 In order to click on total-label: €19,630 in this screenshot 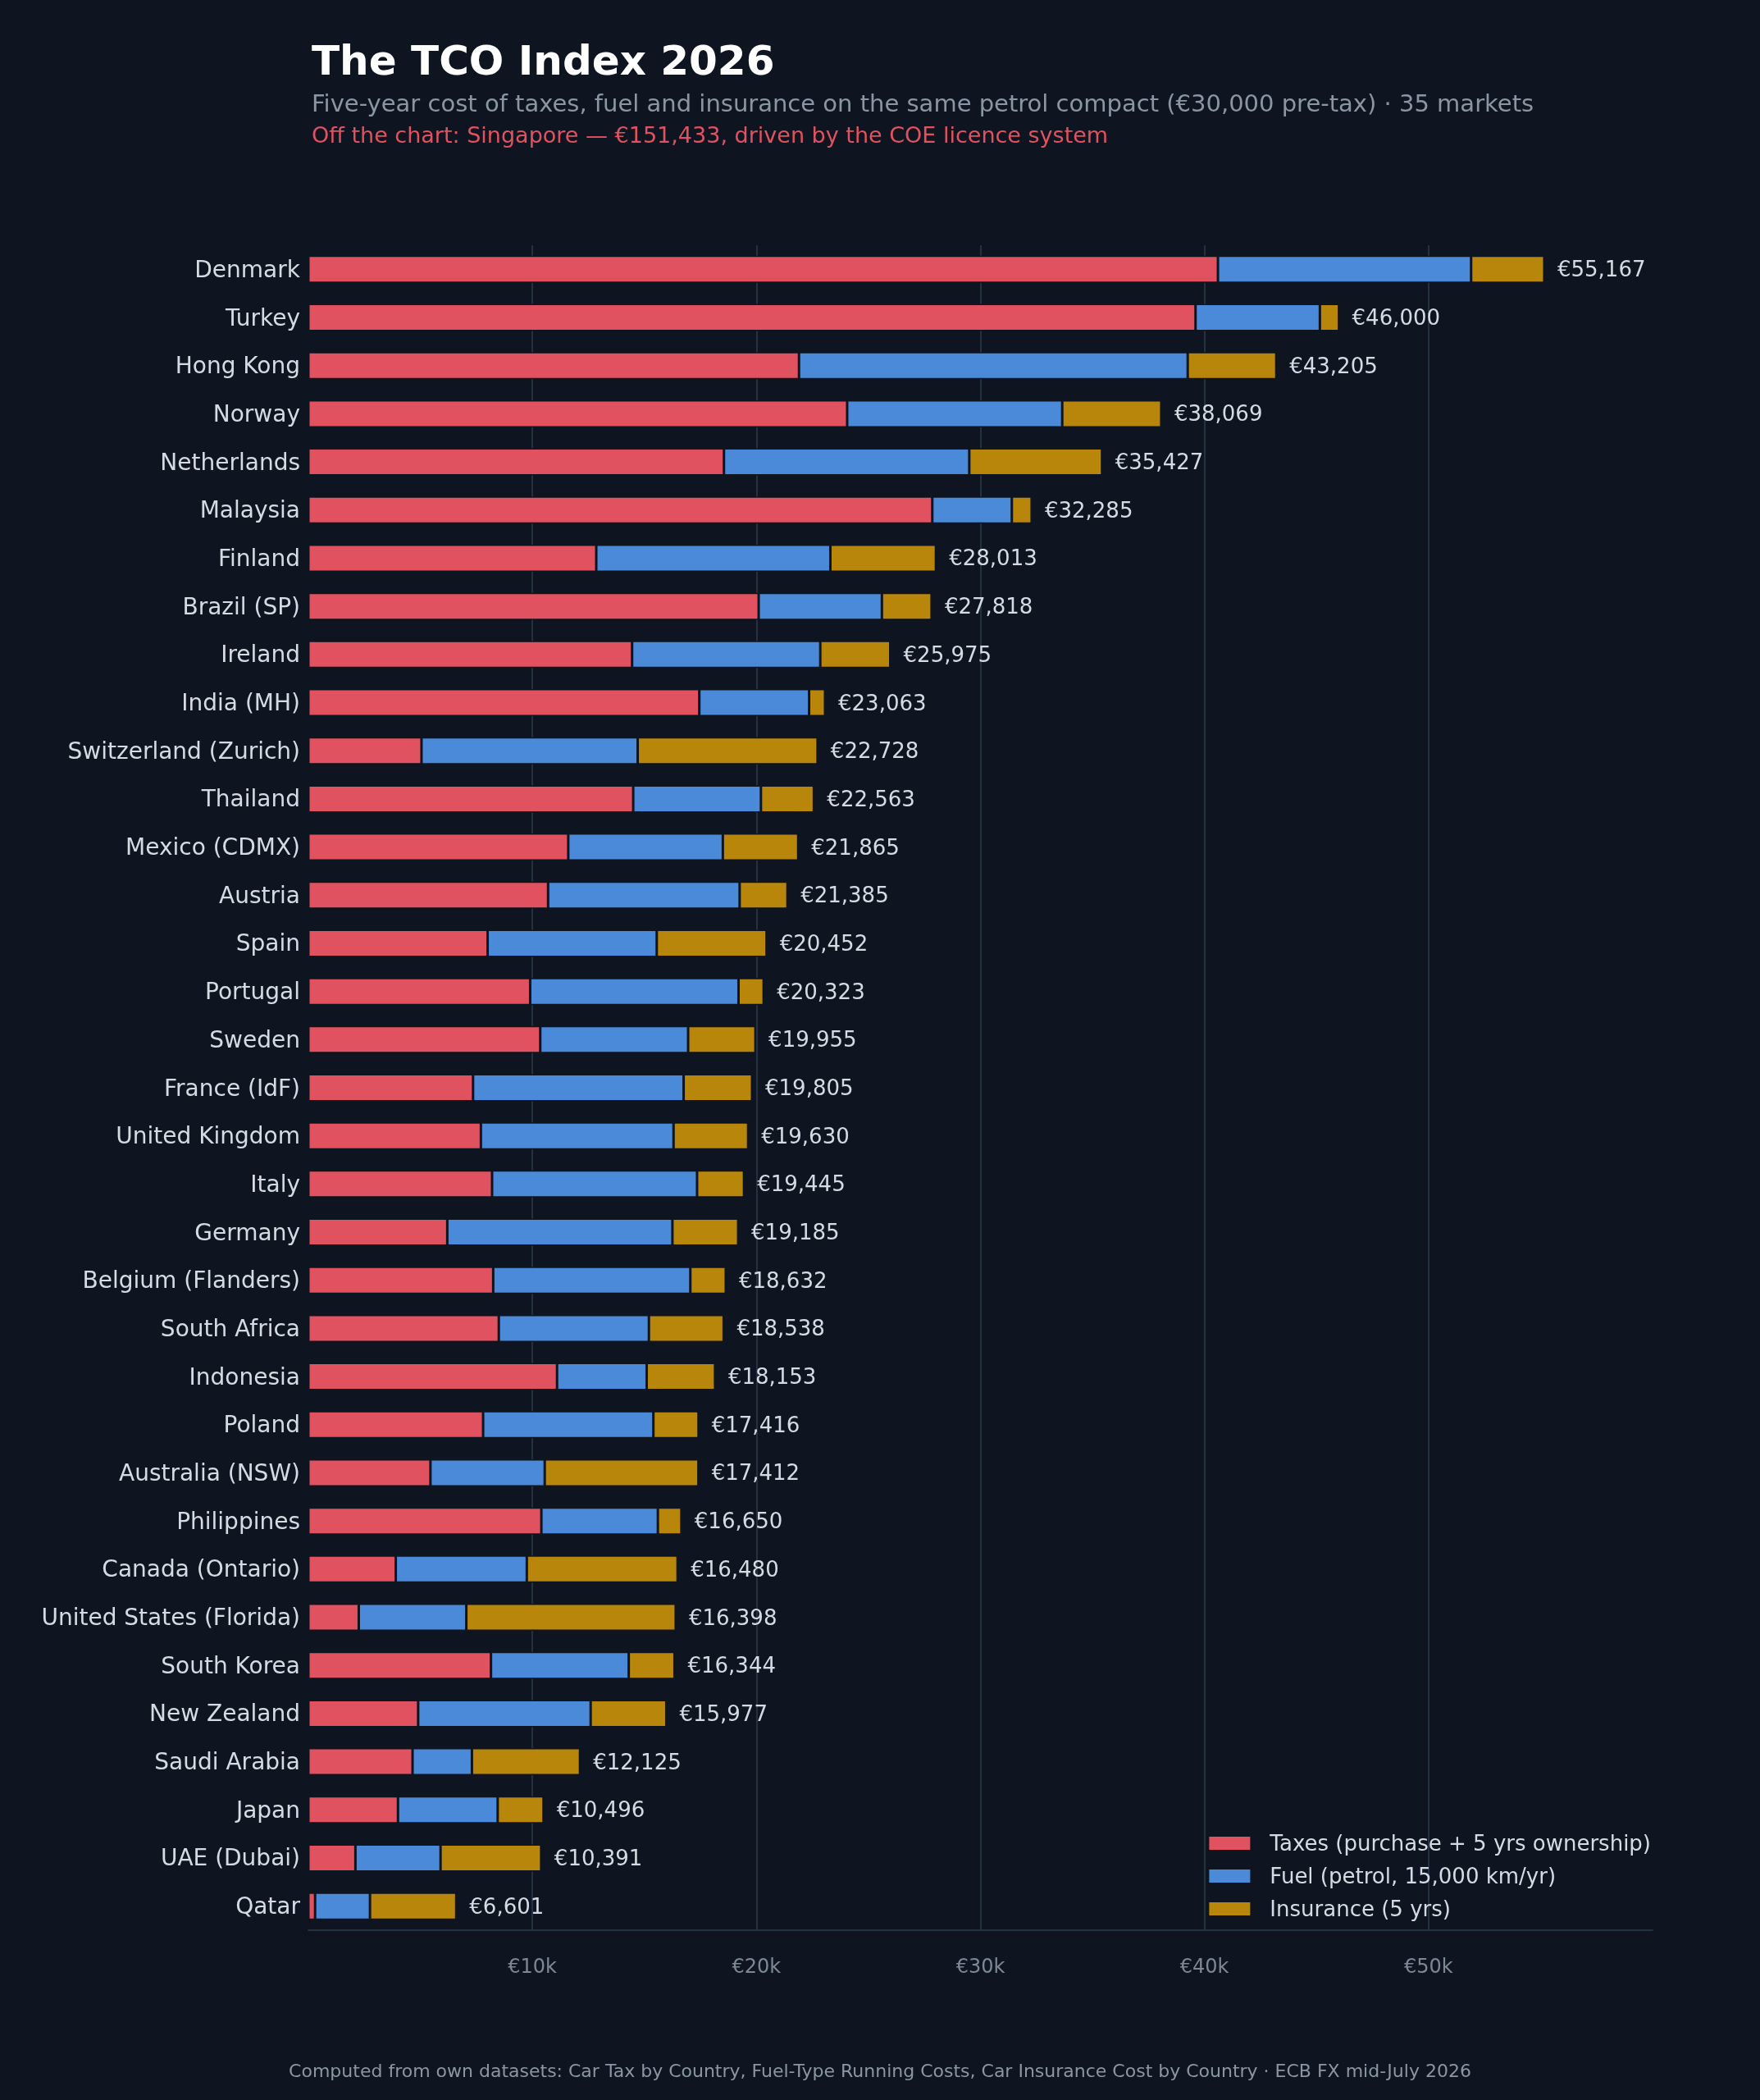, I will do `click(805, 1135)`.